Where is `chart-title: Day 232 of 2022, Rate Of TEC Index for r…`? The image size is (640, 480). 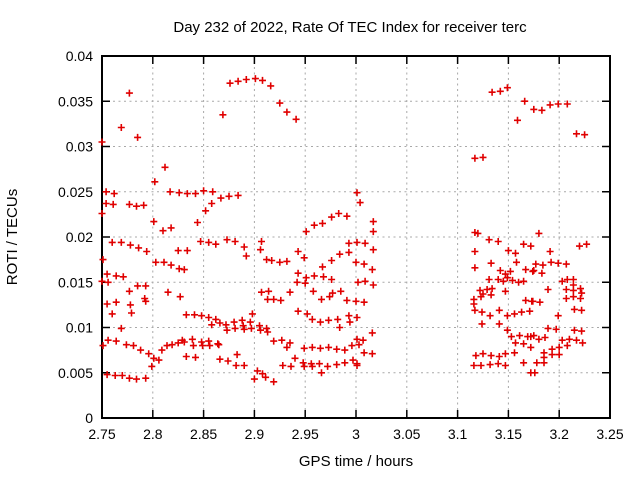
chart-title: Day 232 of 2022, Rate Of TEC Index for r… is located at coordinates (350, 27).